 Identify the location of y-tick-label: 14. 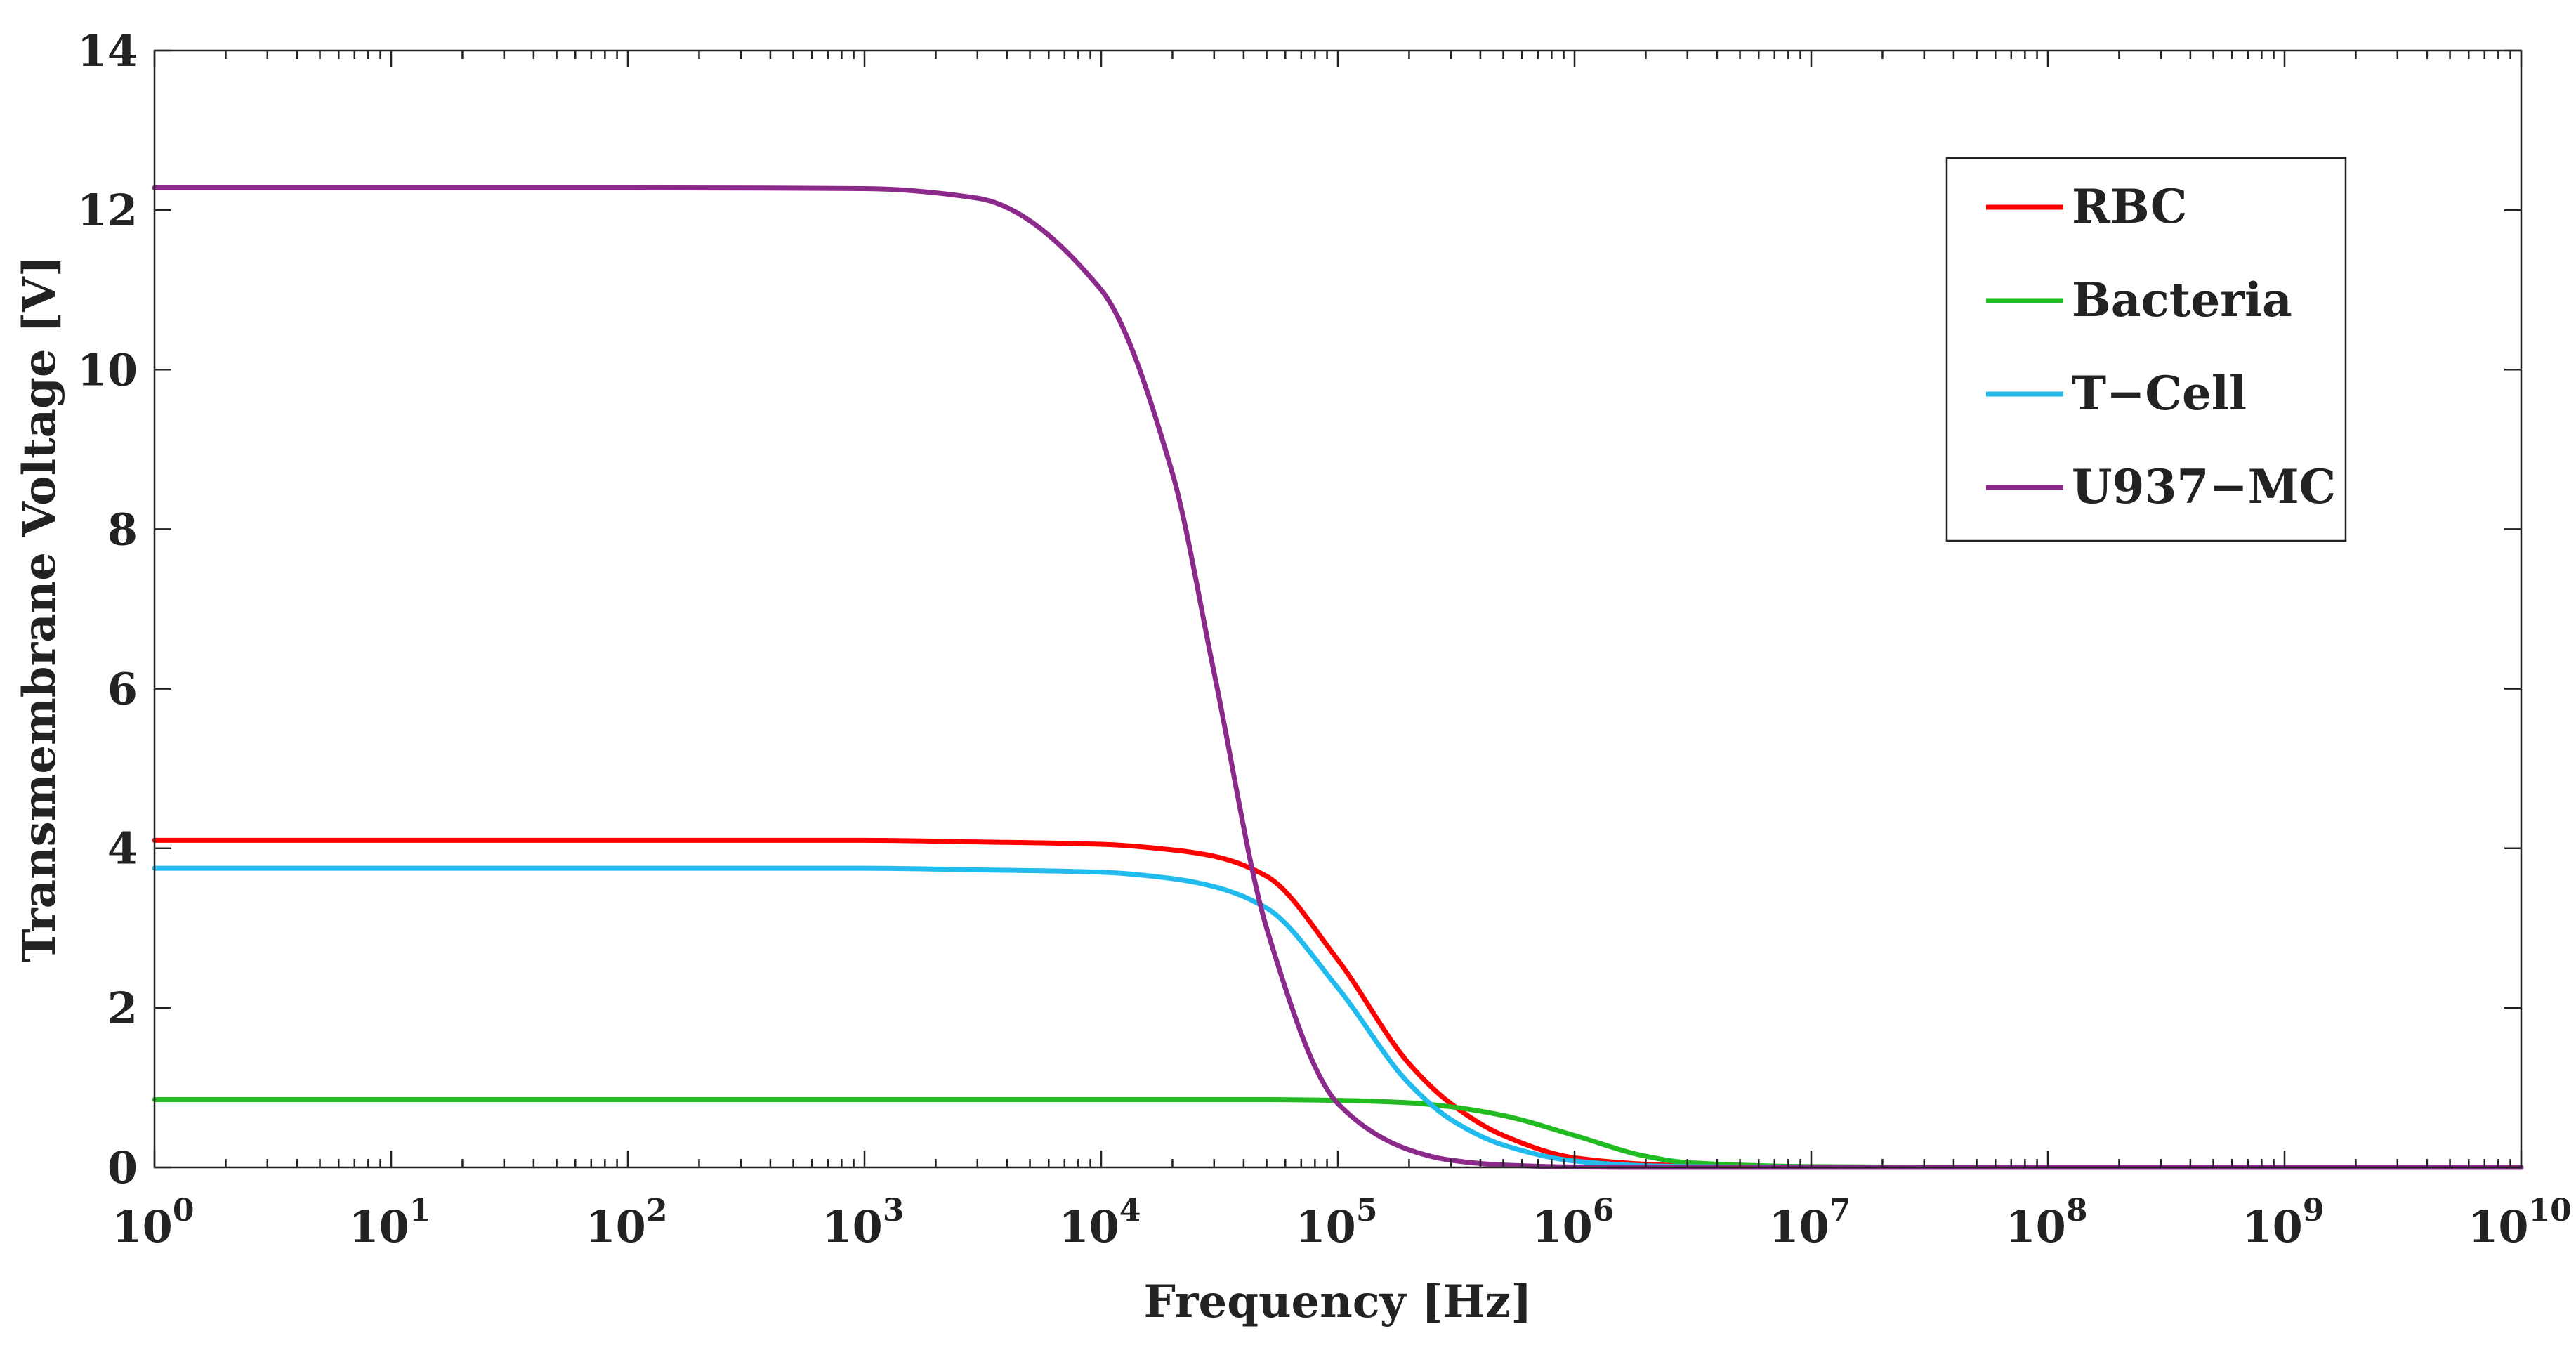
(107, 51).